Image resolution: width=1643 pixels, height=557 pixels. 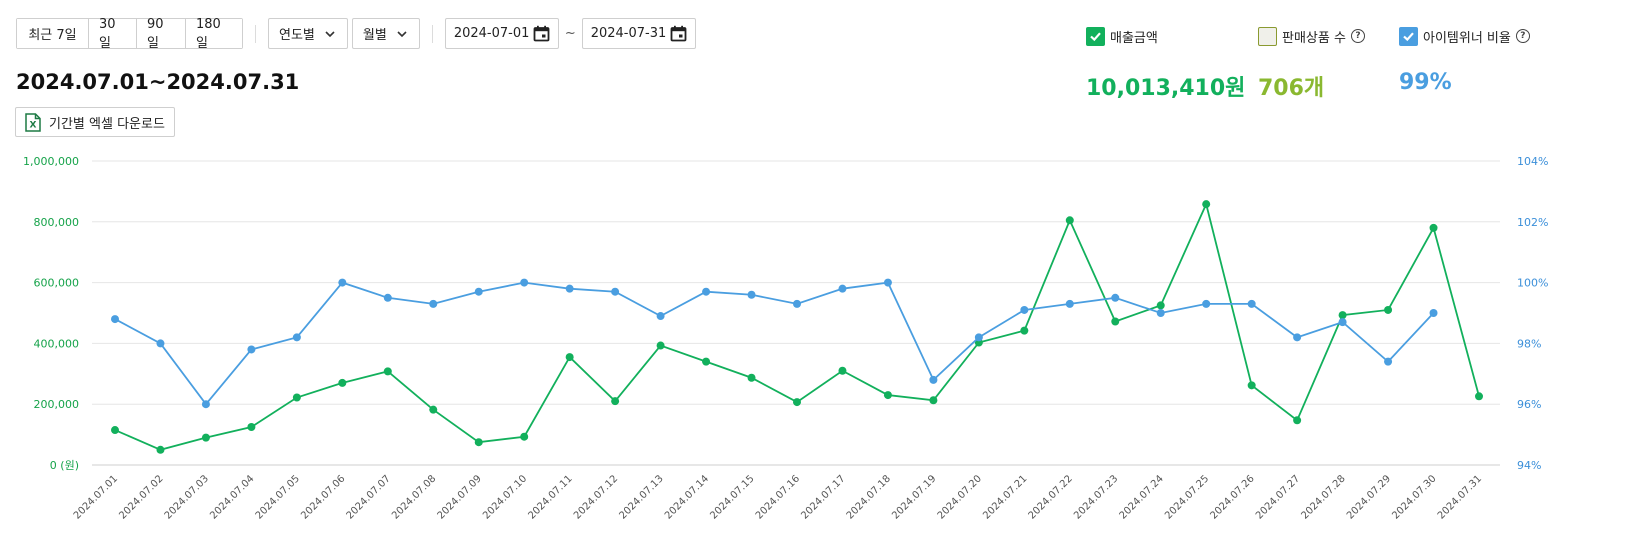 What do you see at coordinates (187, 497) in the screenshot?
I see `x-tick-label: 2024.07.03` at bounding box center [187, 497].